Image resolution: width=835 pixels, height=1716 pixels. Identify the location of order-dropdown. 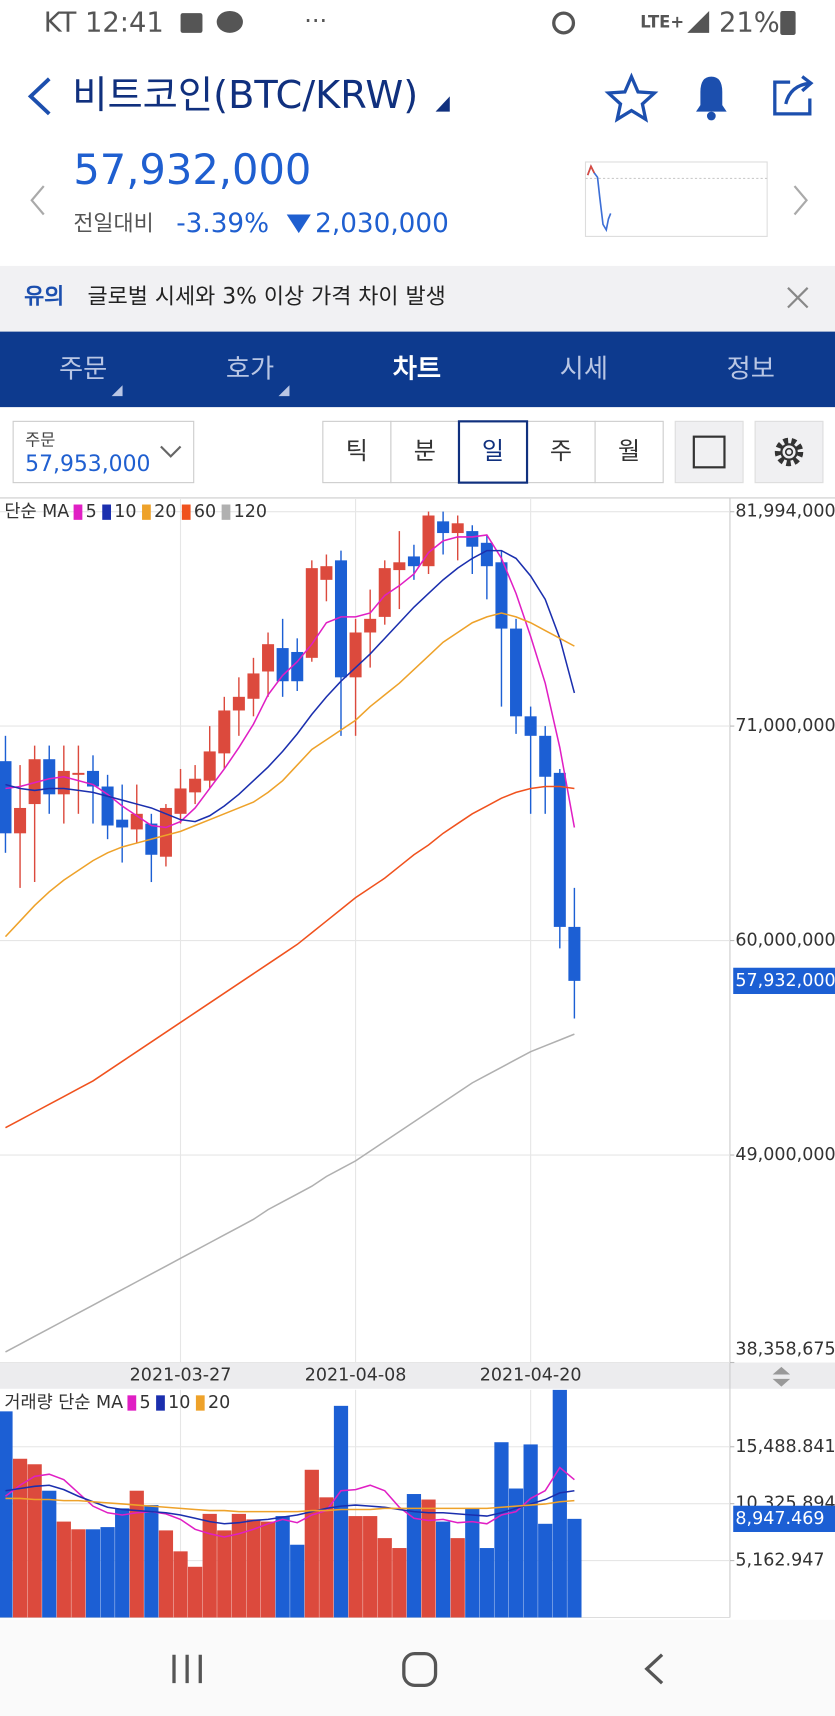
(171, 451).